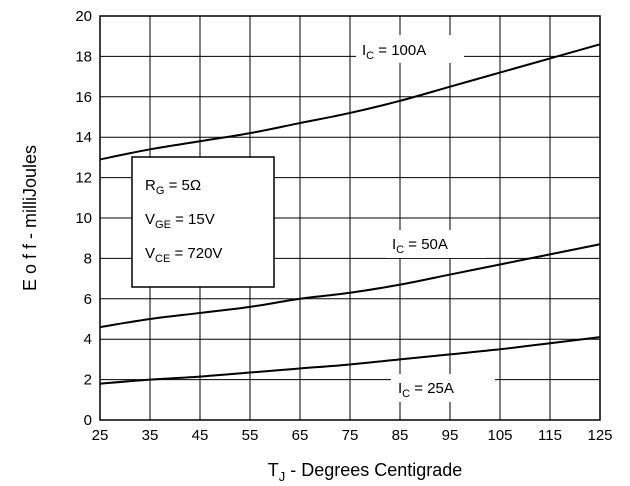 This screenshot has height=486, width=630. What do you see at coordinates (150, 435) in the screenshot?
I see `x-tick-label: 35` at bounding box center [150, 435].